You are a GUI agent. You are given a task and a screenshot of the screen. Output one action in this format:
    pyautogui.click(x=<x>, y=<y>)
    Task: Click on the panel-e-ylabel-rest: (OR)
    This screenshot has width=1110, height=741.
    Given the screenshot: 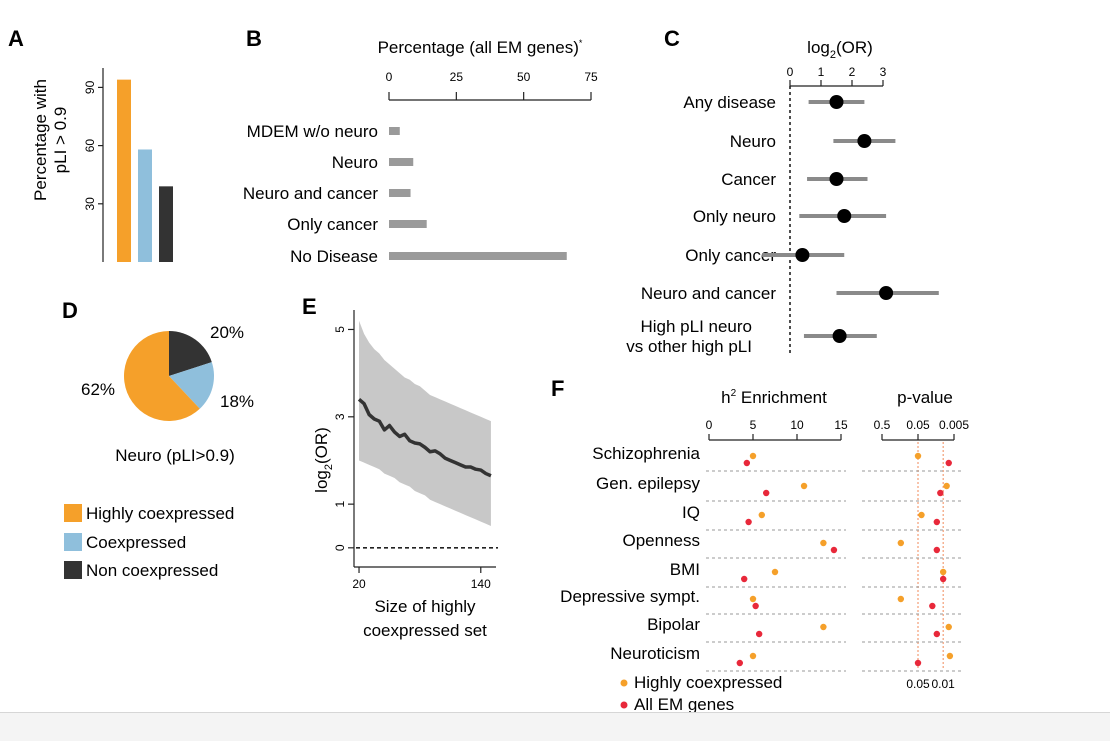 What is the action you would take?
    pyautogui.click(x=321, y=445)
    